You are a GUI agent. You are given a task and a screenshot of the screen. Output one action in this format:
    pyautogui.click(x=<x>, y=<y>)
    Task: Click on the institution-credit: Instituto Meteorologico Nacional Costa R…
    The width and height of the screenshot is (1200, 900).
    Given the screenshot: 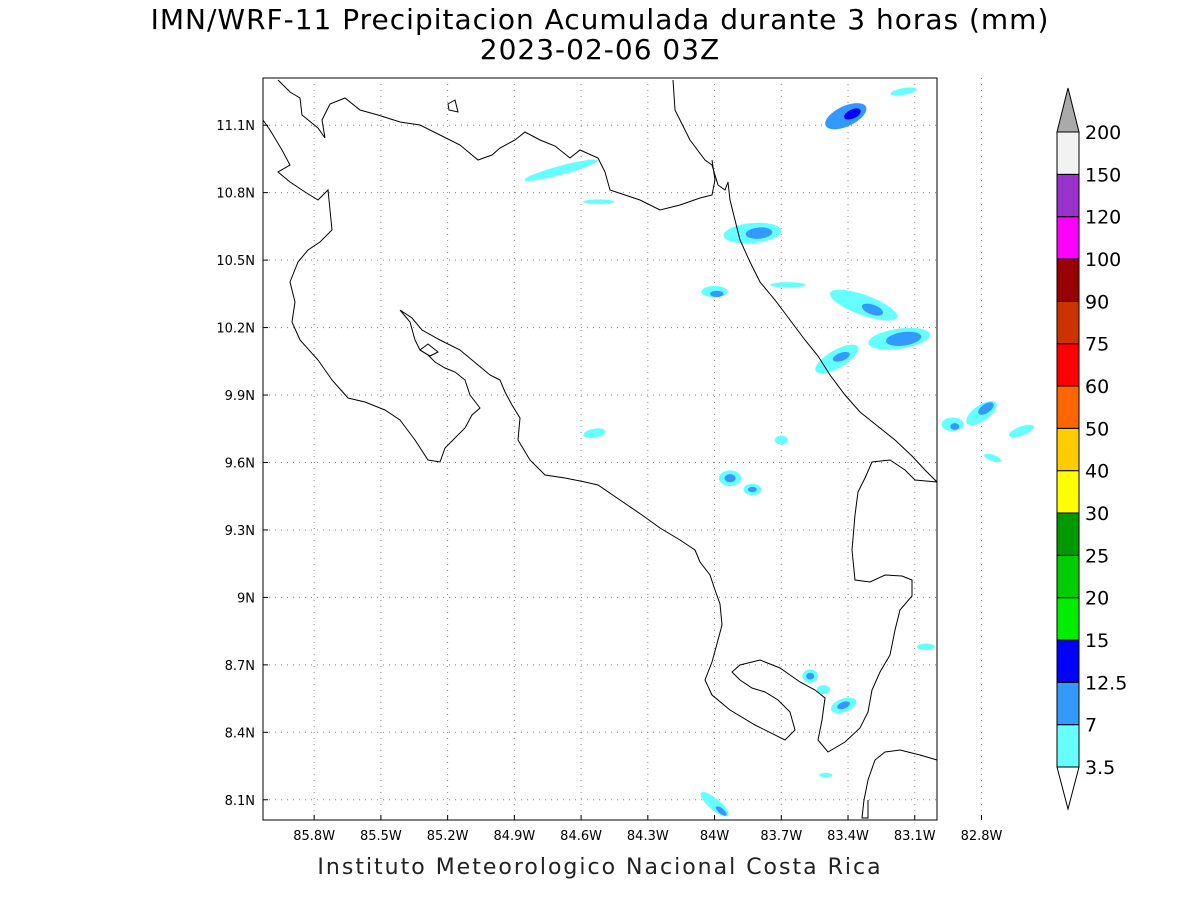 What is the action you would take?
    pyautogui.click(x=600, y=867)
    